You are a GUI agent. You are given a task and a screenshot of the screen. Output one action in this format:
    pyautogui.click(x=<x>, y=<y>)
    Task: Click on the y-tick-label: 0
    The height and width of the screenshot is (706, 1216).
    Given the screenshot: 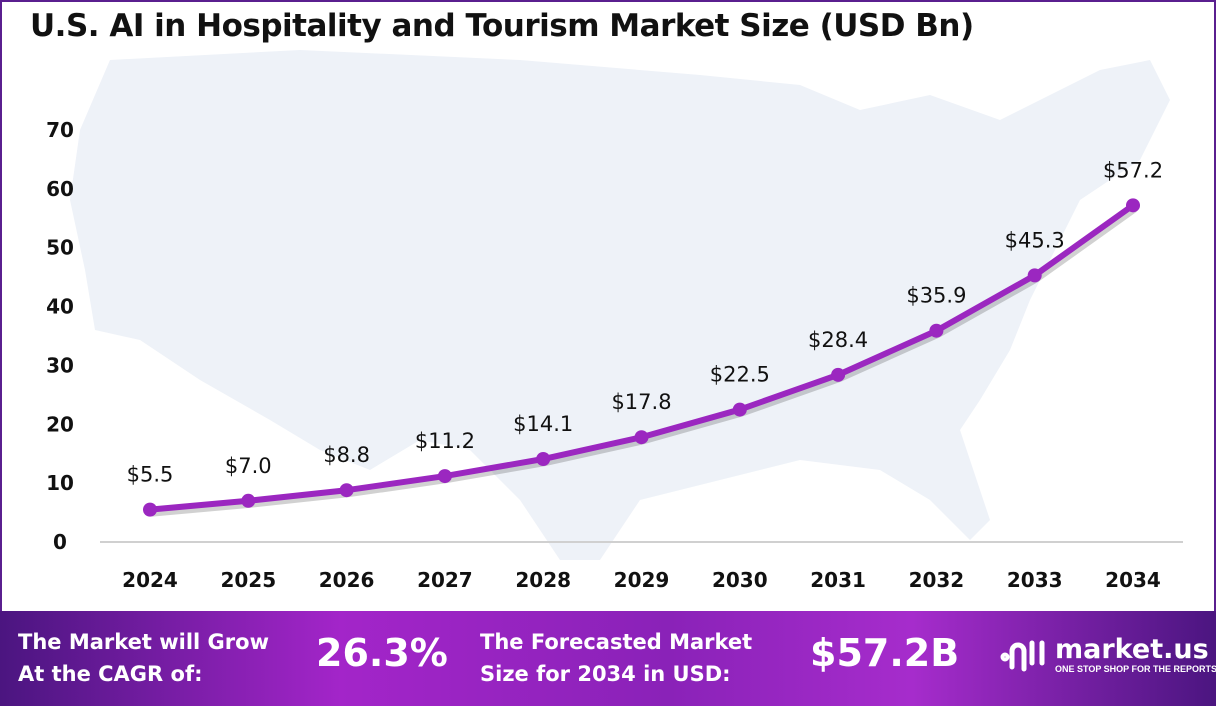 What is the action you would take?
    pyautogui.click(x=60, y=542)
    